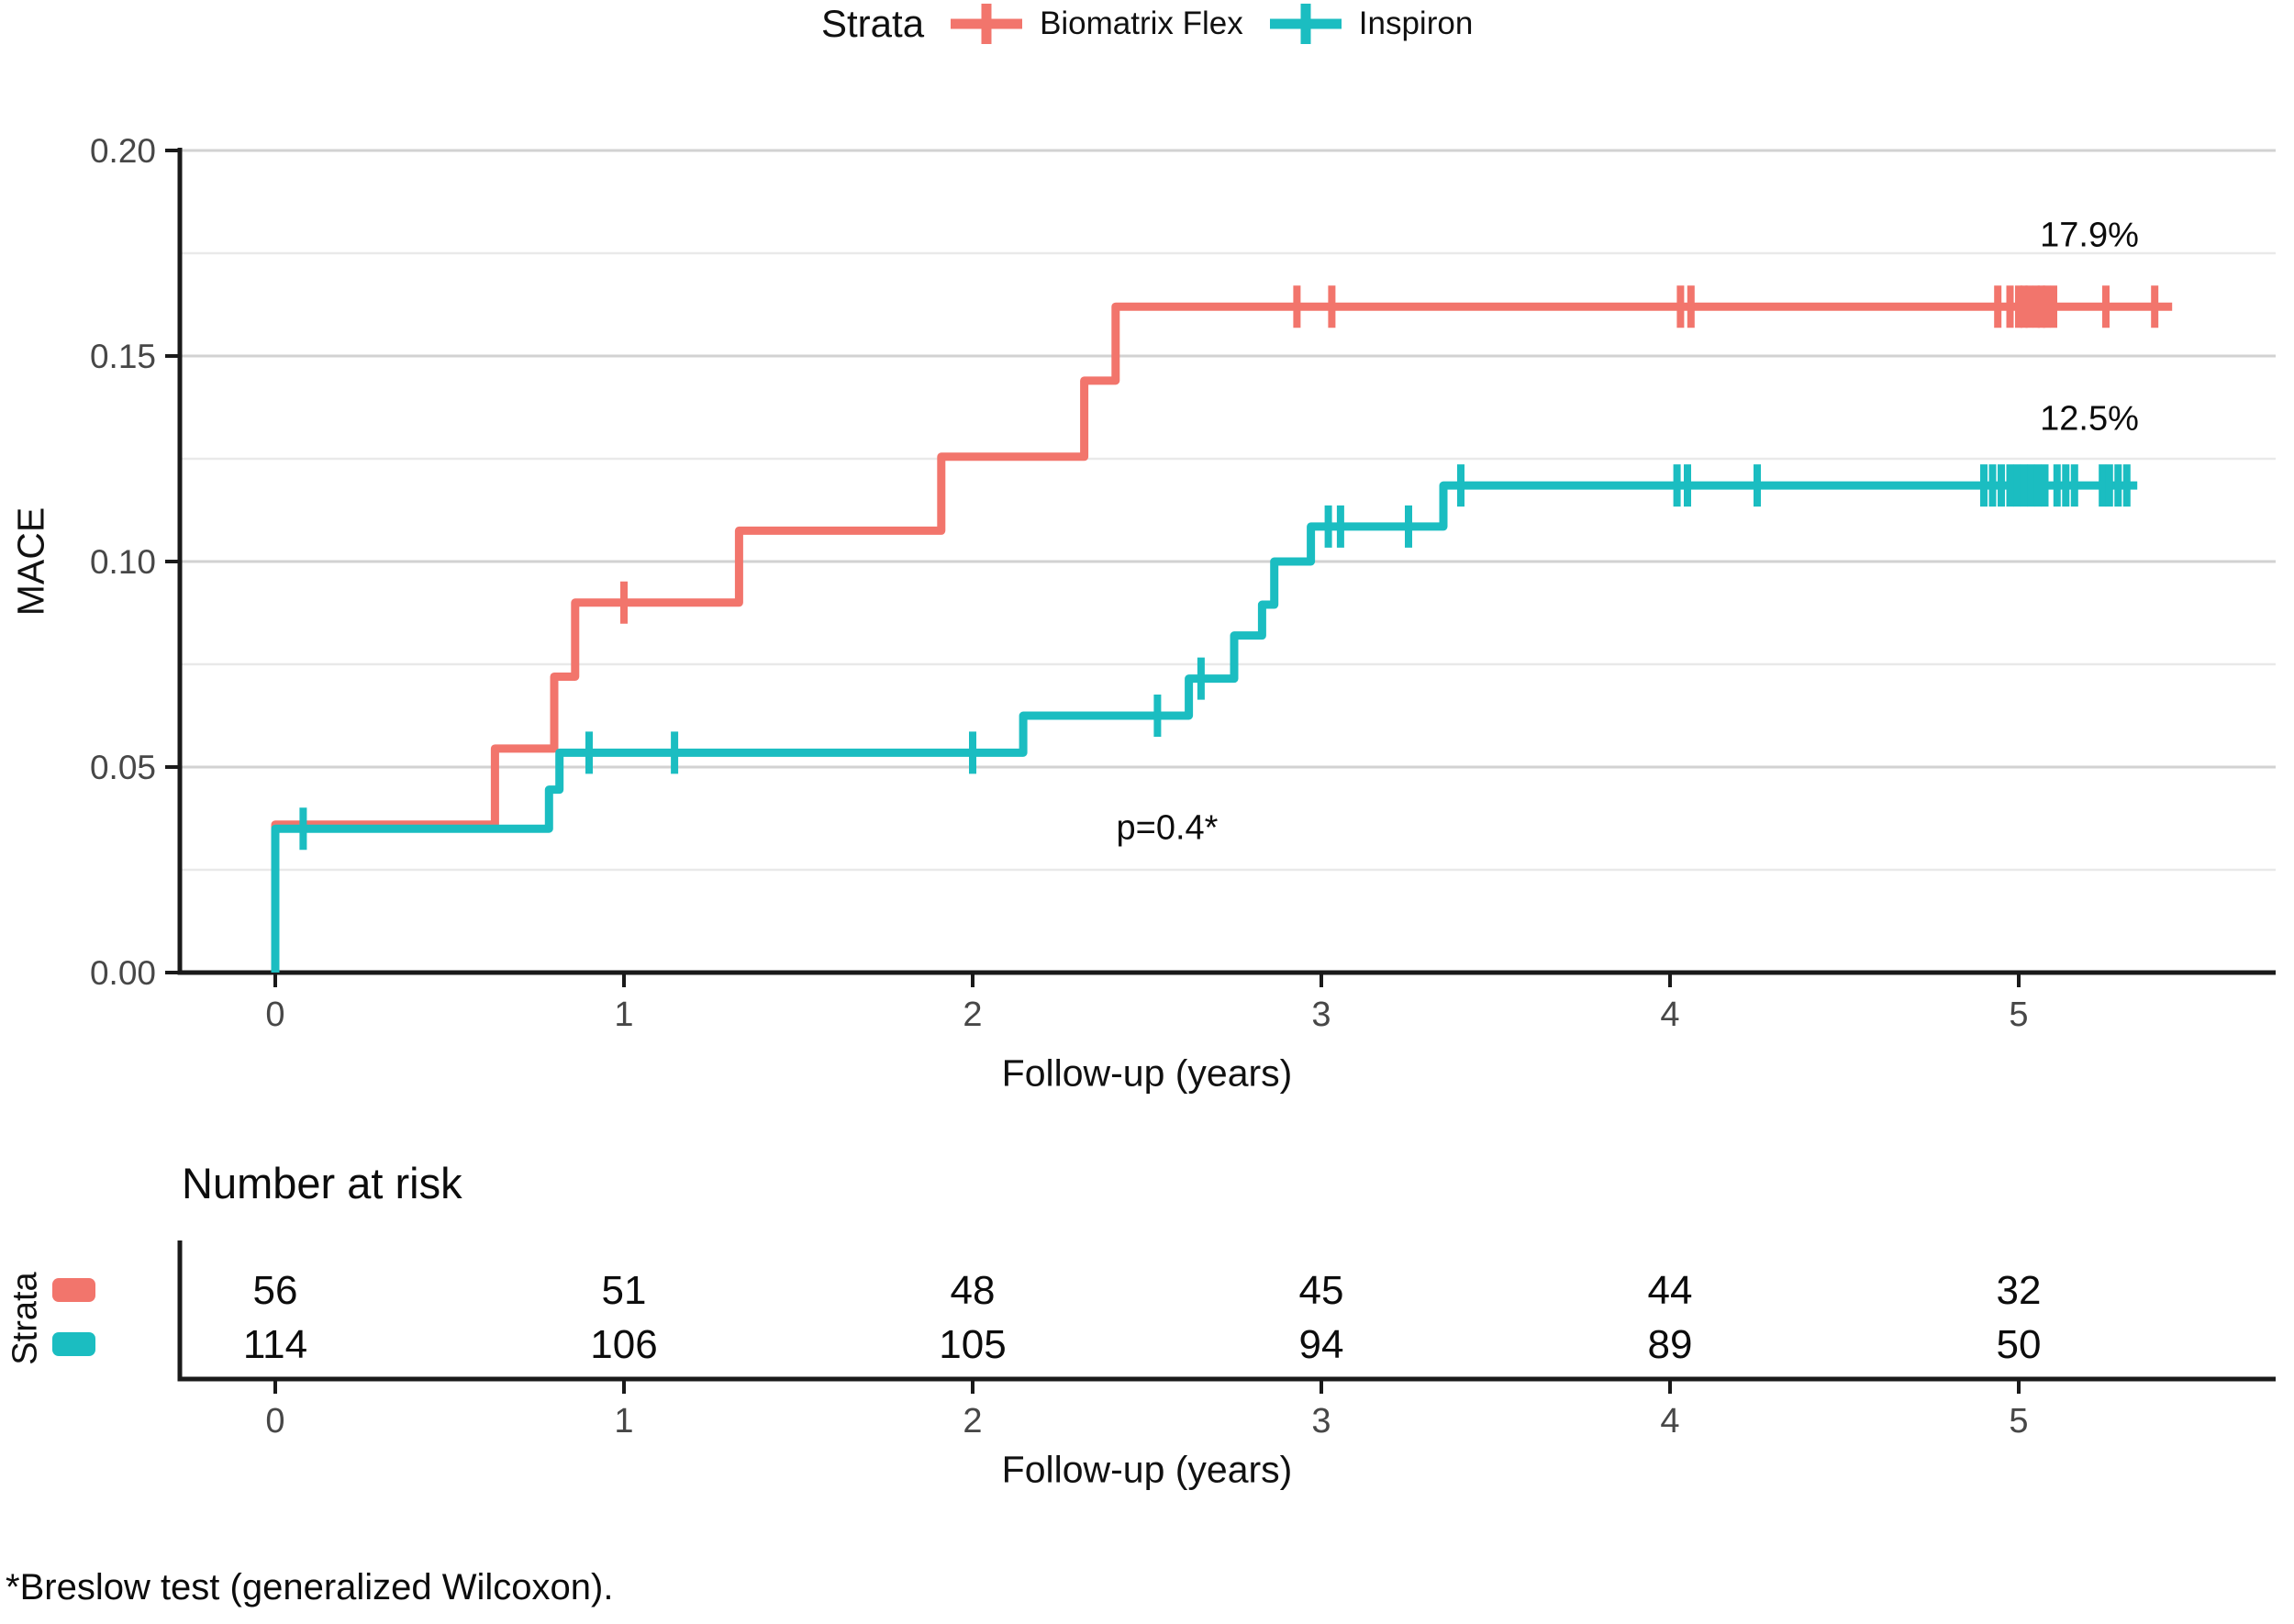  What do you see at coordinates (623, 1421) in the screenshot?
I see `risk-x-tick-label: 1` at bounding box center [623, 1421].